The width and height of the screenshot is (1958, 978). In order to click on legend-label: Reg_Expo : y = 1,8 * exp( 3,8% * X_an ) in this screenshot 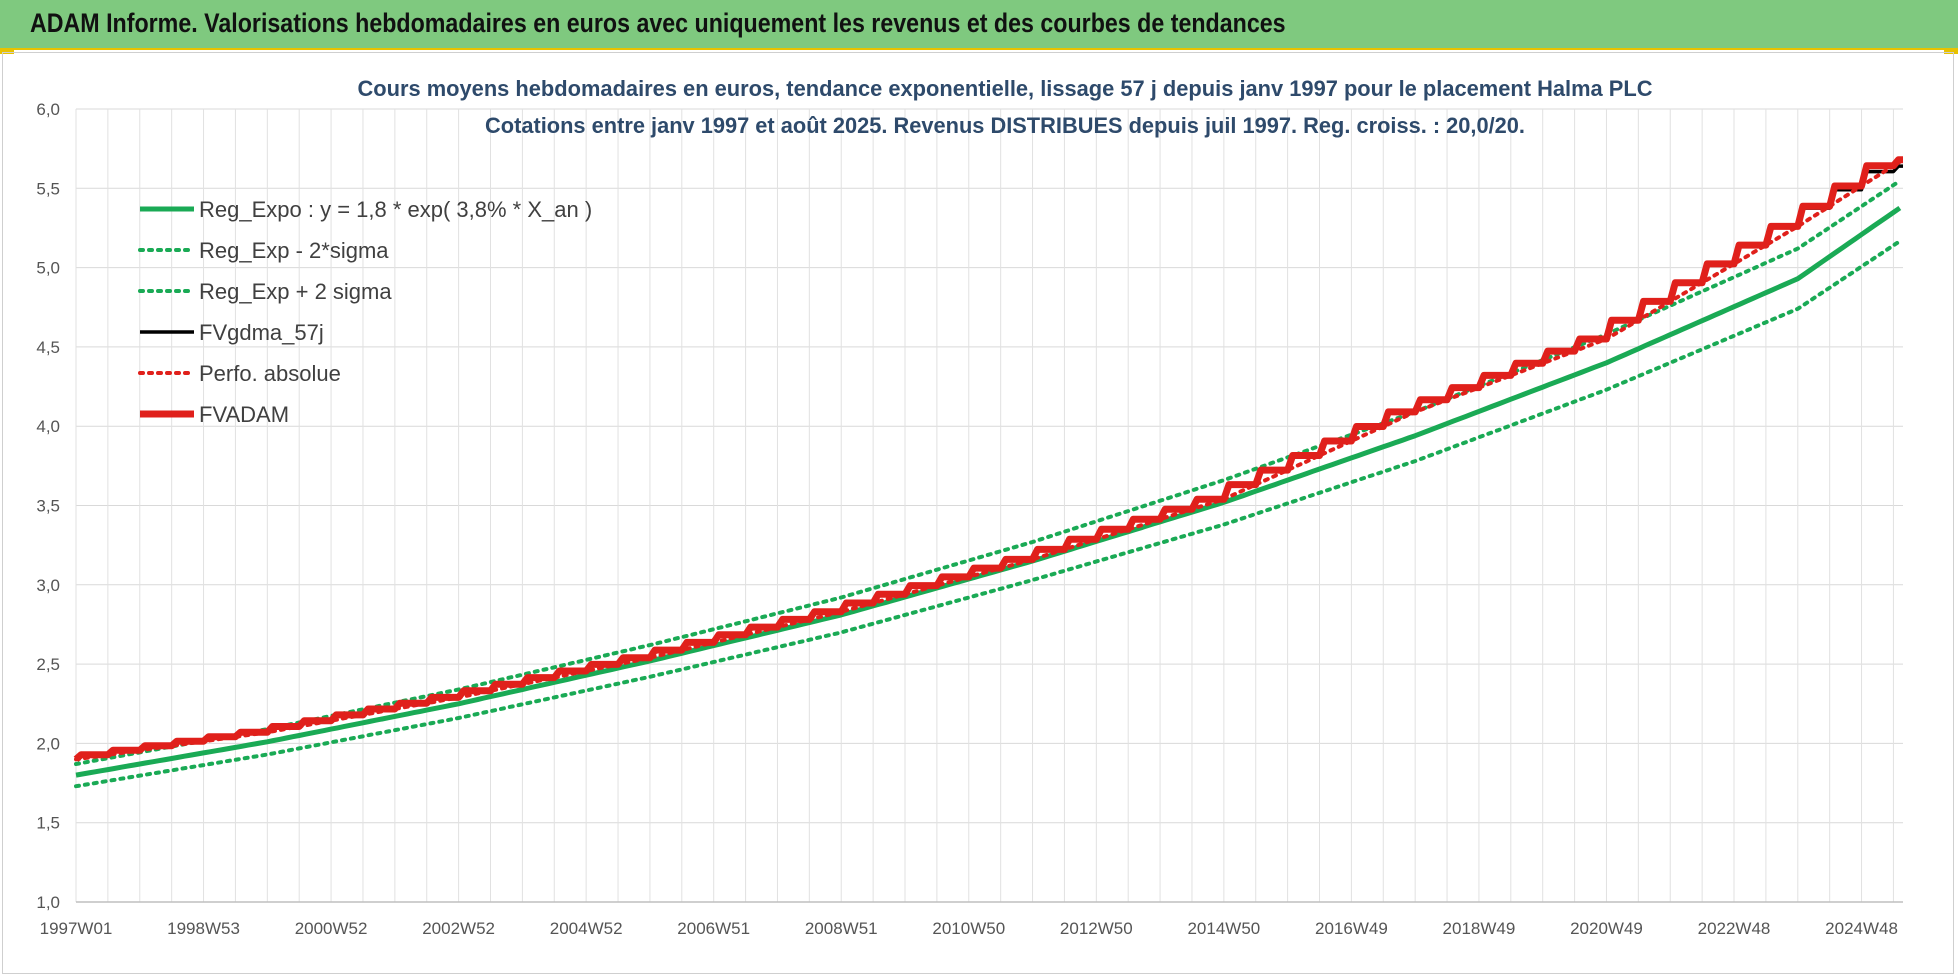, I will do `click(395, 209)`.